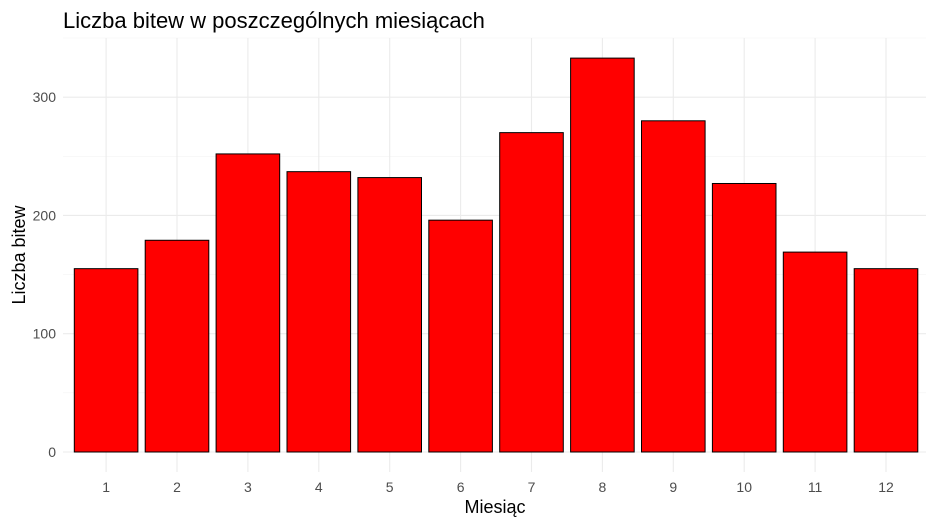 Image resolution: width=937 pixels, height=526 pixels. Describe the element at coordinates (886, 487) in the screenshot. I see `x-tick-label: 12` at that location.